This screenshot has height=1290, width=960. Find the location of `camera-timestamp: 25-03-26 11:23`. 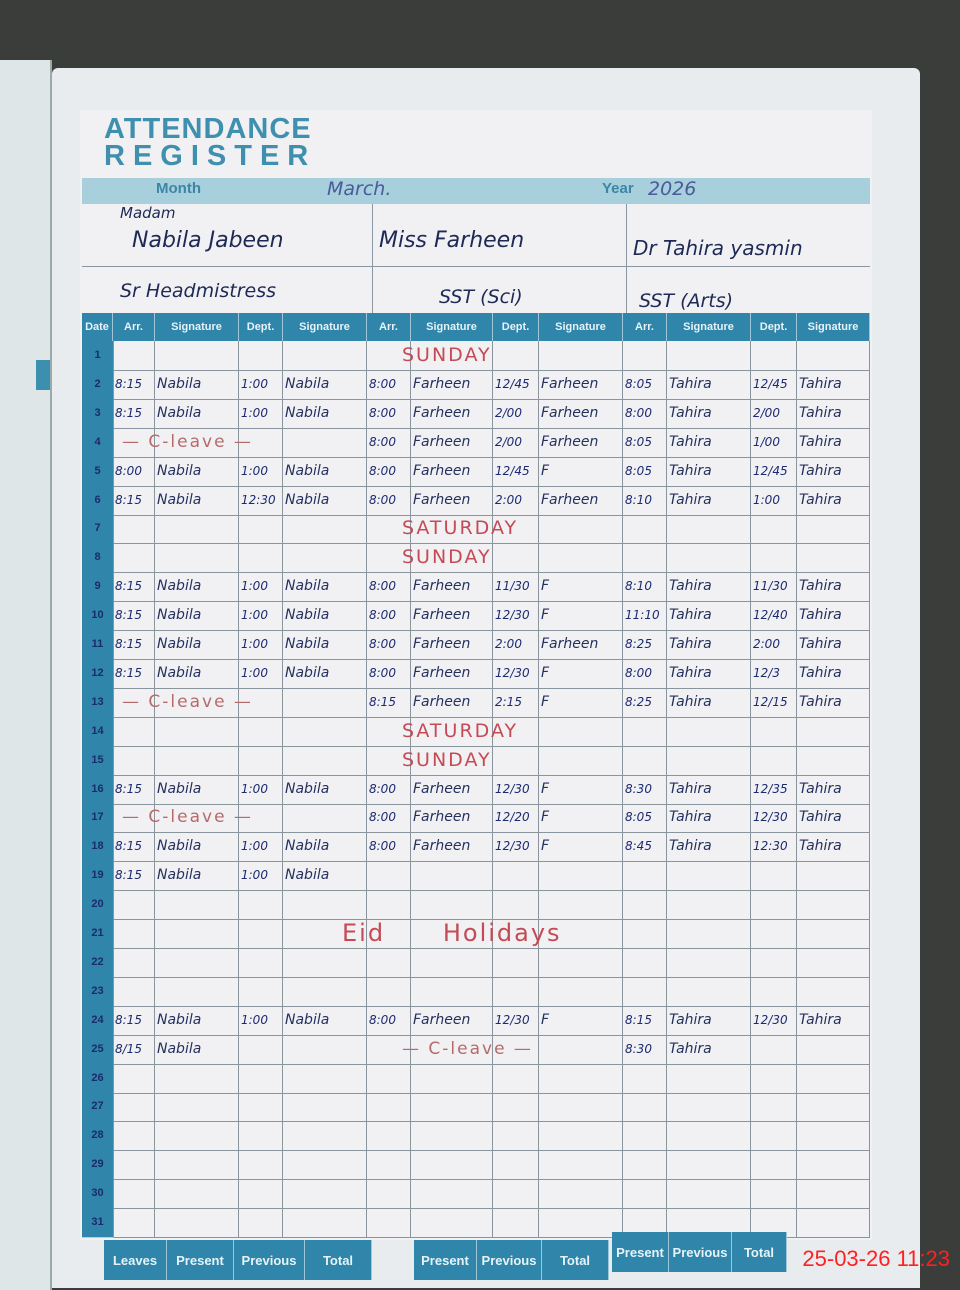

camera-timestamp: 25-03-26 11:23 is located at coordinates (876, 1258).